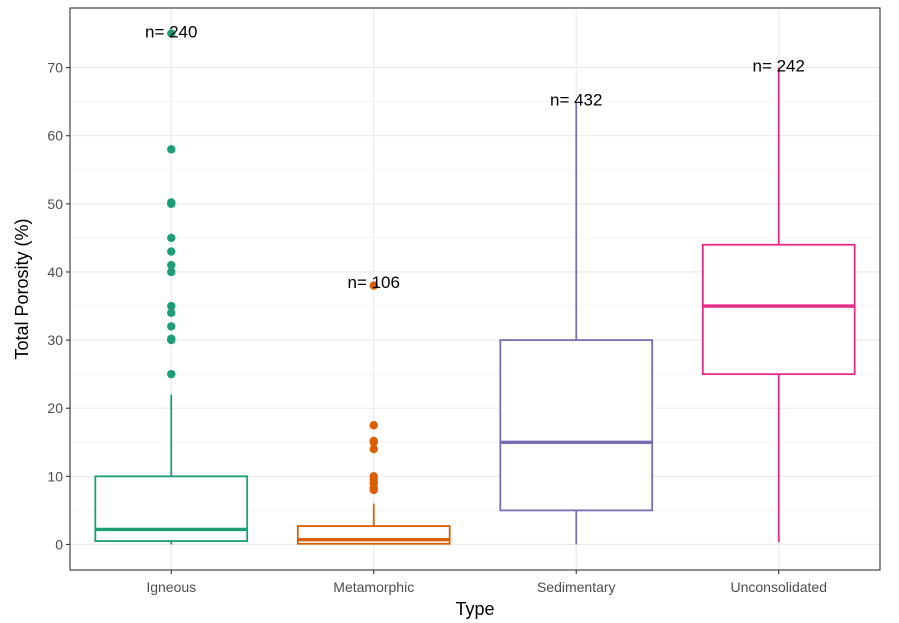 The height and width of the screenshot is (623, 899). What do you see at coordinates (55, 68) in the screenshot?
I see `y-tick-label: 70` at bounding box center [55, 68].